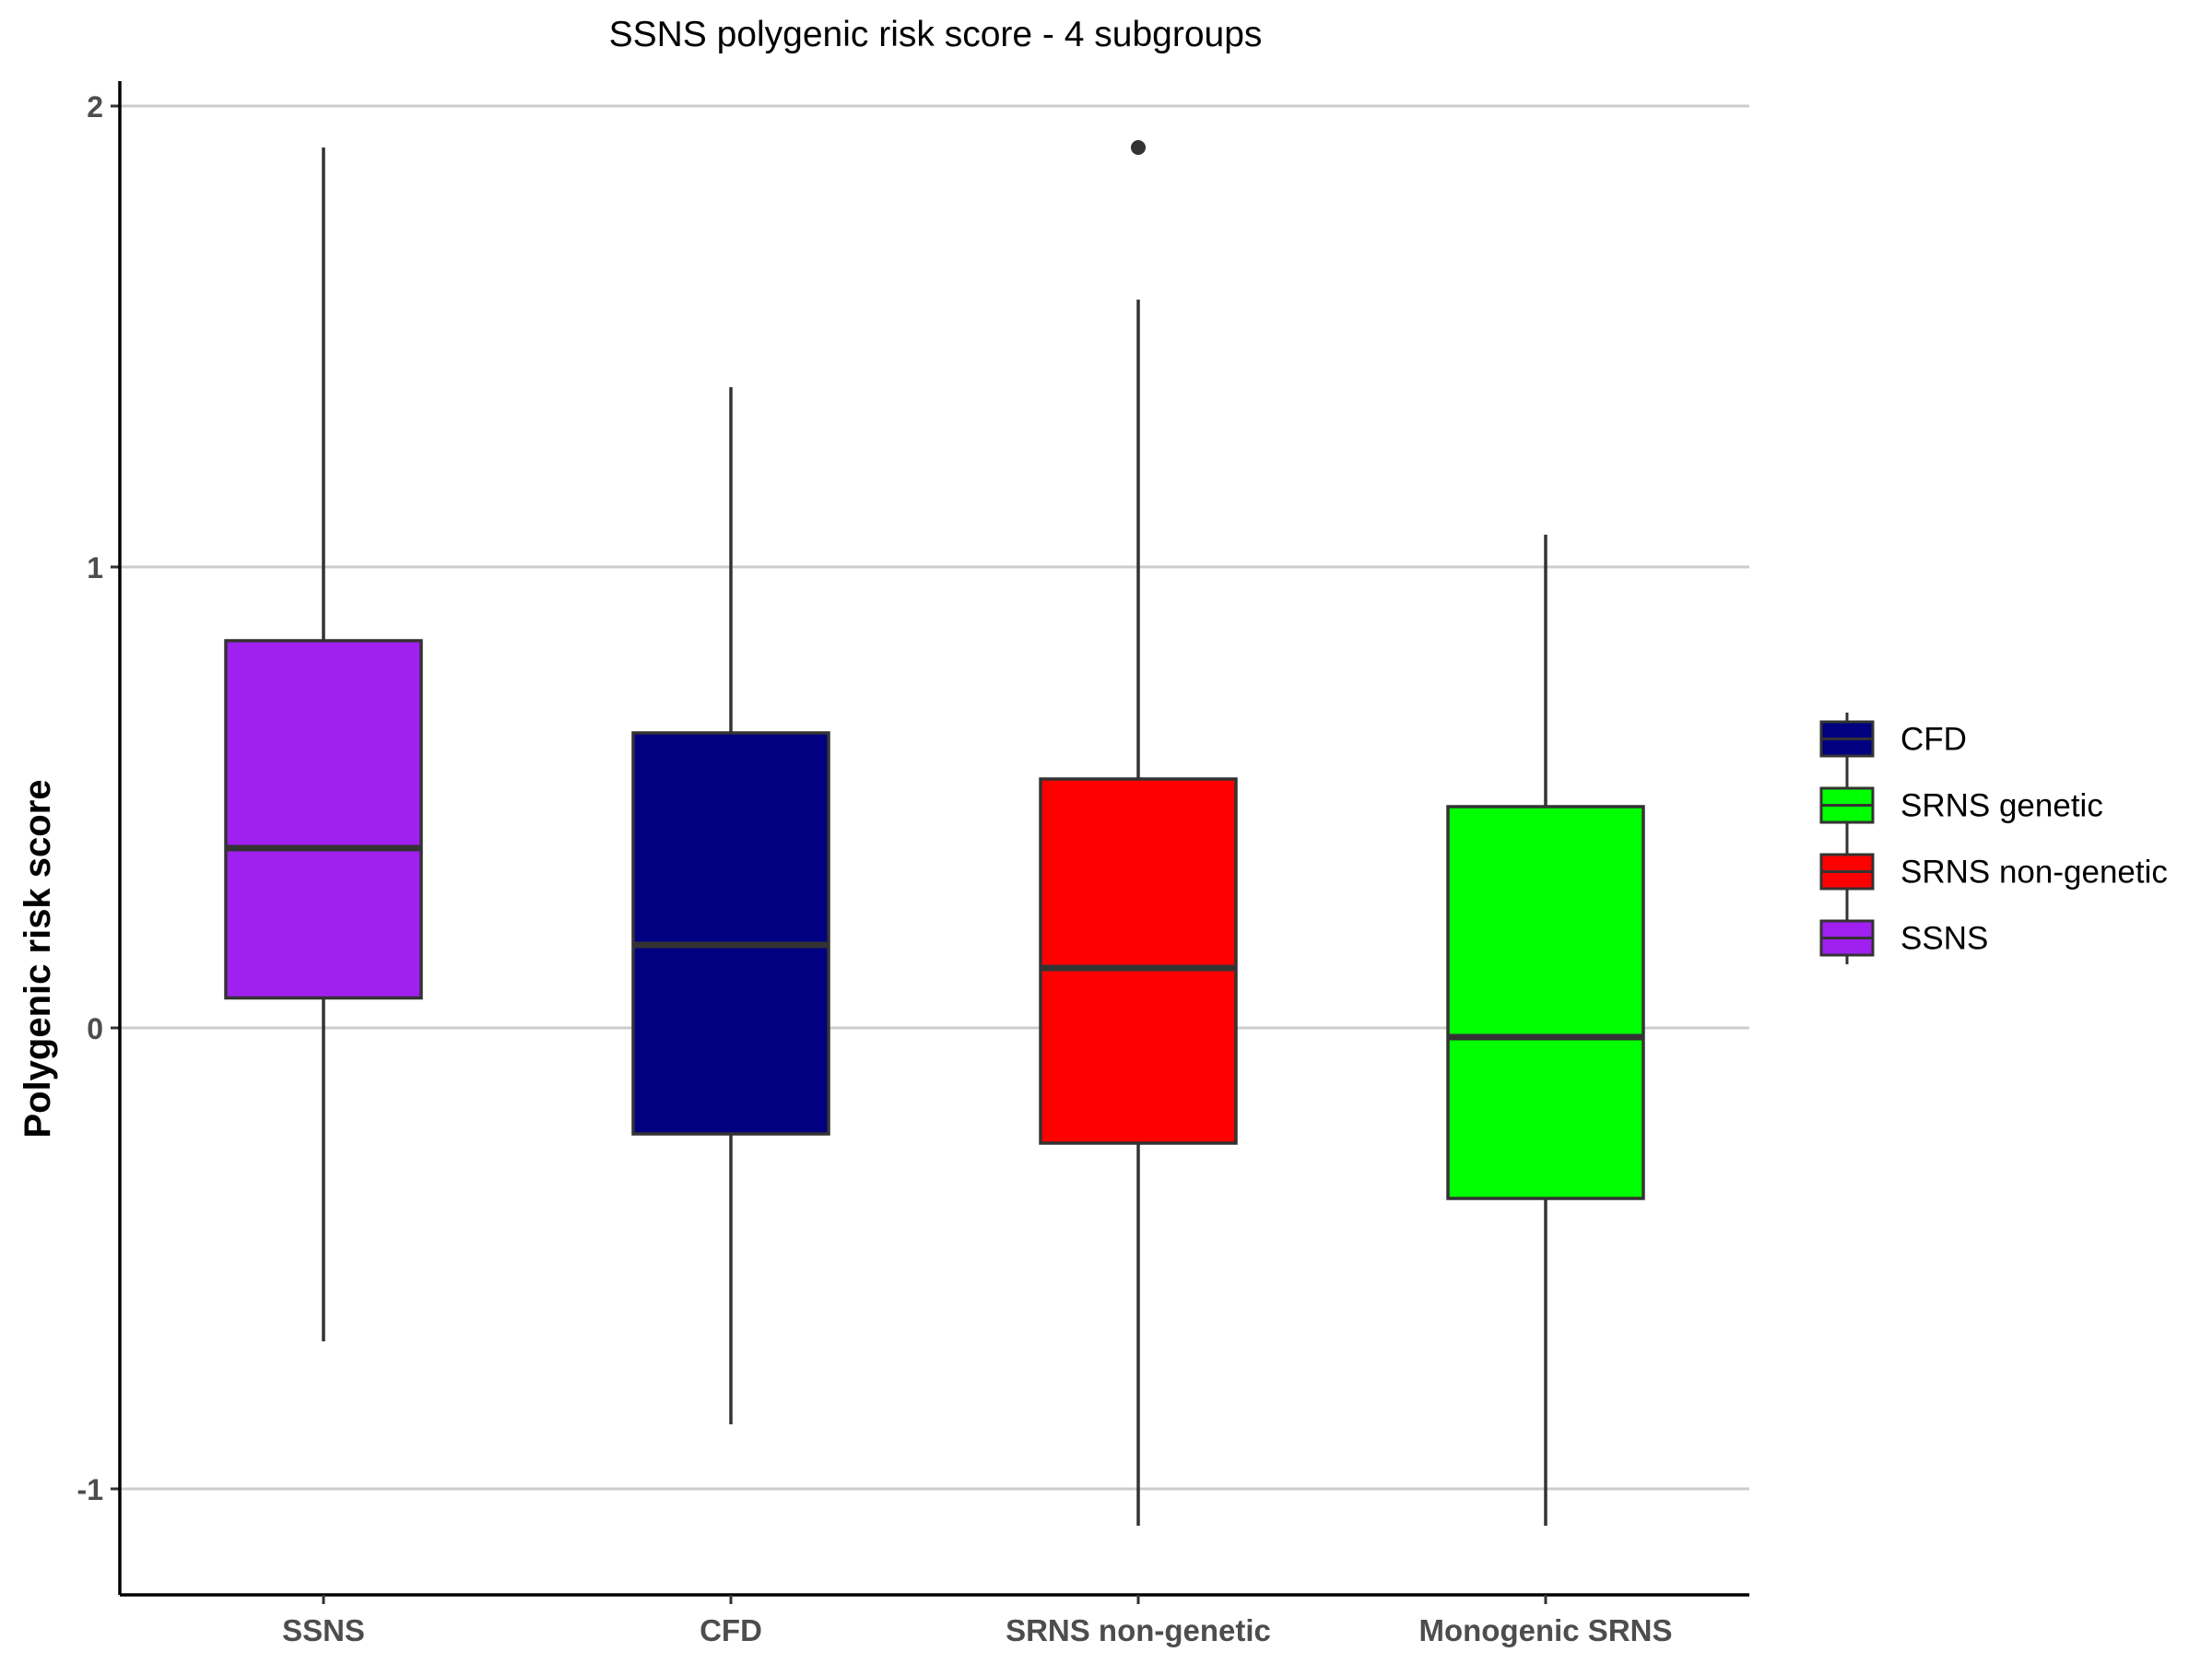 Image resolution: width=2212 pixels, height=1664 pixels. What do you see at coordinates (731, 1630) in the screenshot?
I see `x-tick-label: CFD` at bounding box center [731, 1630].